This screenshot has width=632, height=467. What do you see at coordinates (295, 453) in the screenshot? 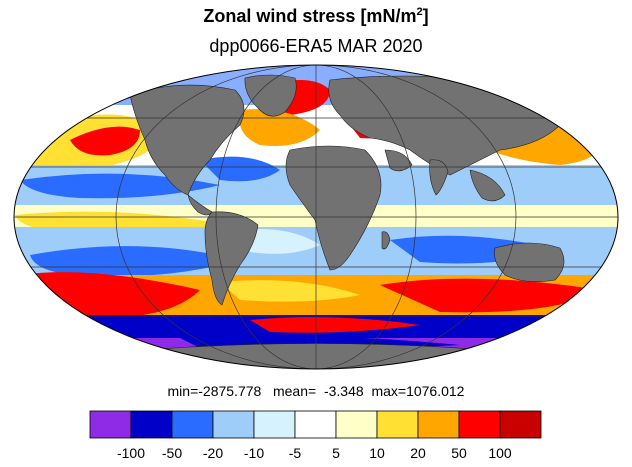
I see `colorbar-tick-label: -5` at bounding box center [295, 453].